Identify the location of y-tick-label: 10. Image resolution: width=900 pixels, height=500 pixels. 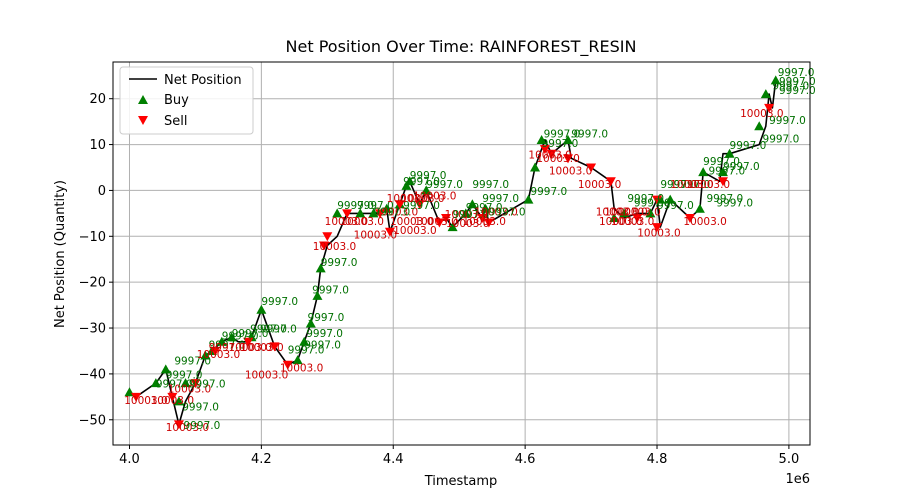
(97, 145).